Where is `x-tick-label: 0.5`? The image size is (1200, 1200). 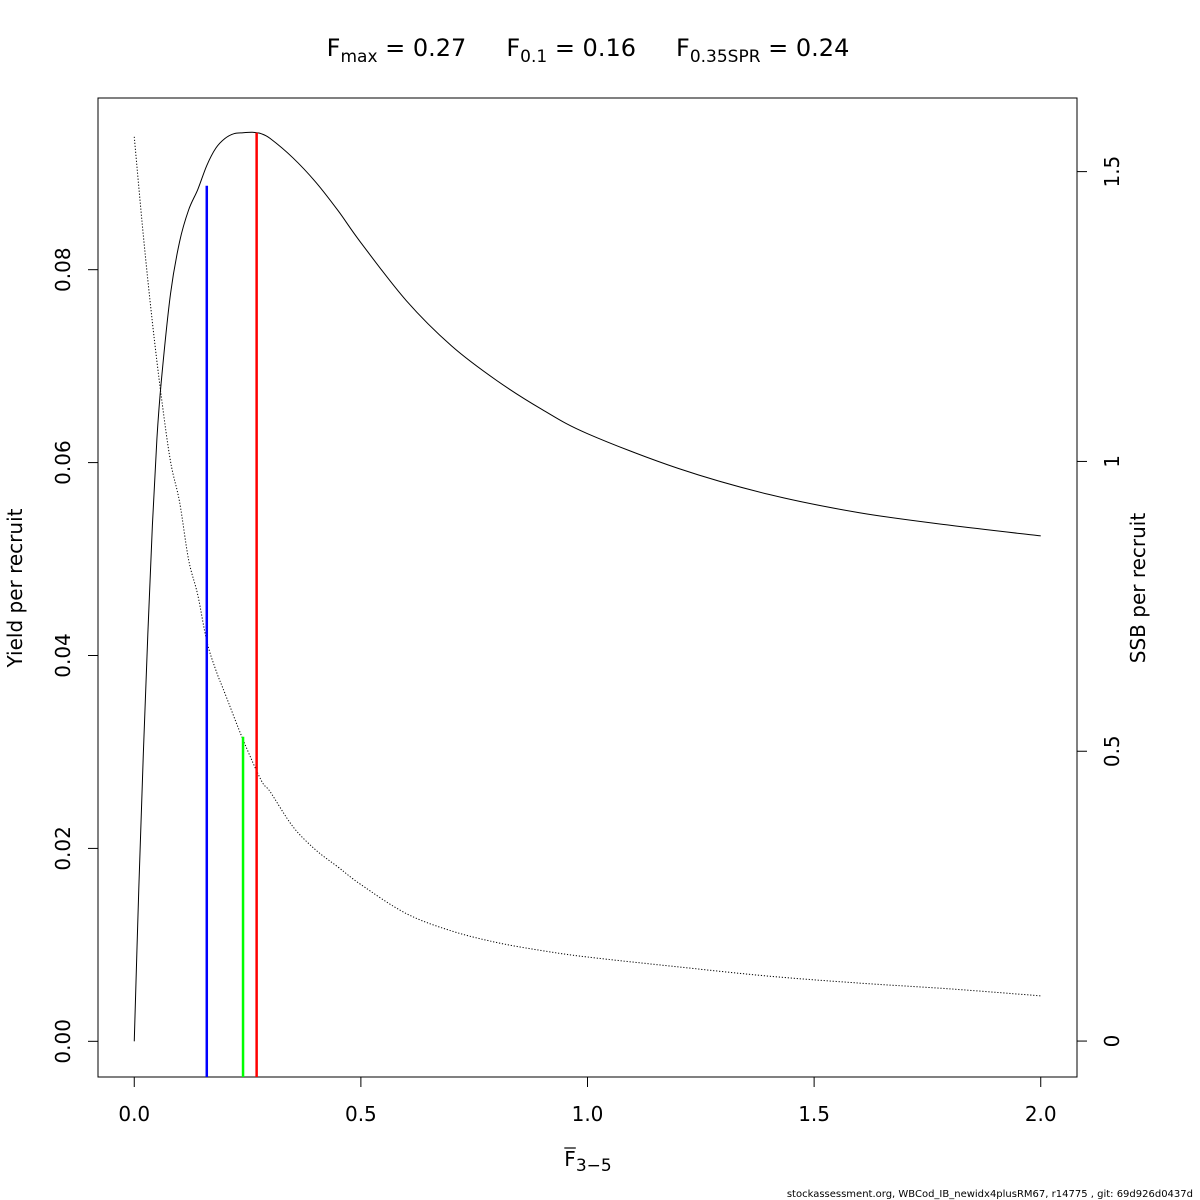 x-tick-label: 0.5 is located at coordinates (361, 1114).